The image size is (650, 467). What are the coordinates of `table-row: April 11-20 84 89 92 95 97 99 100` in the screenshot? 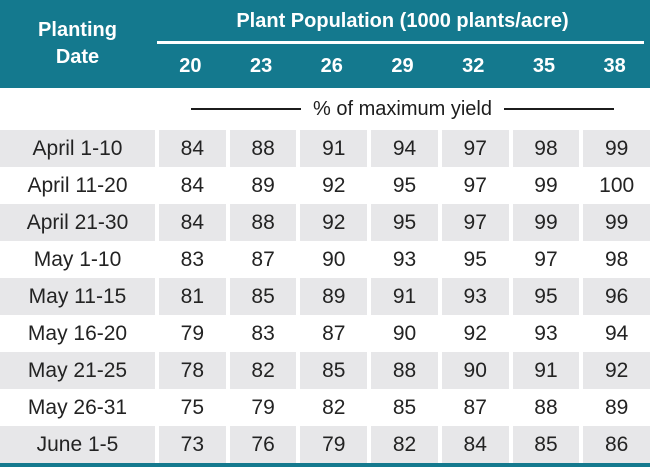 It's located at (325, 185).